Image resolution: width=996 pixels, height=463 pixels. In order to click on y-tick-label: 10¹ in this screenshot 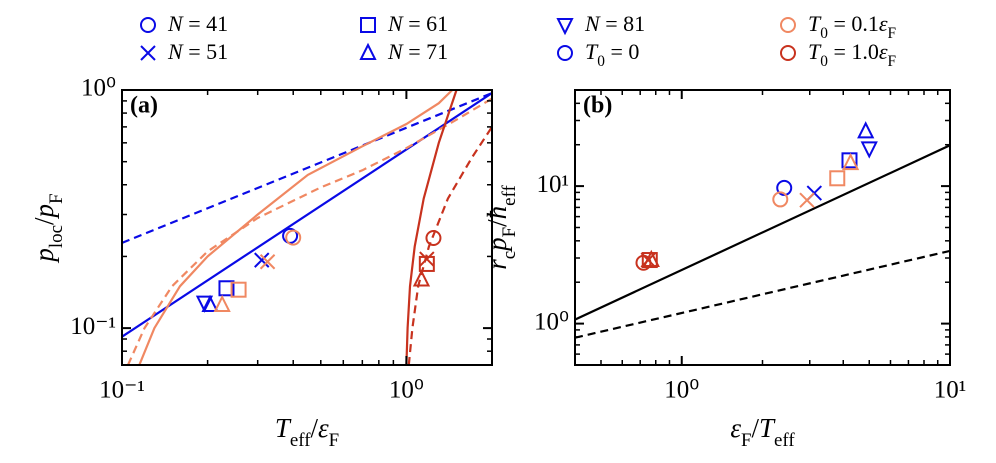, I will do `click(553, 184)`.